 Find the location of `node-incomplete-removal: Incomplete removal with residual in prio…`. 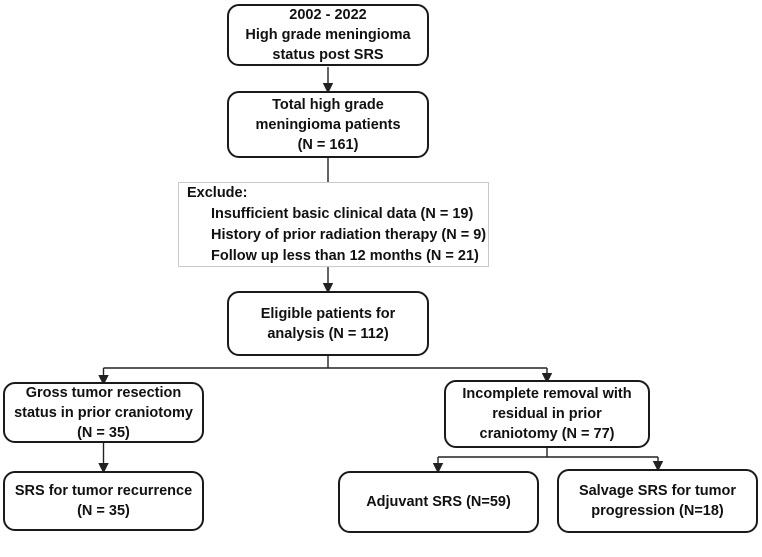

node-incomplete-removal: Incomplete removal with residual in prio… is located at coordinates (547, 414).